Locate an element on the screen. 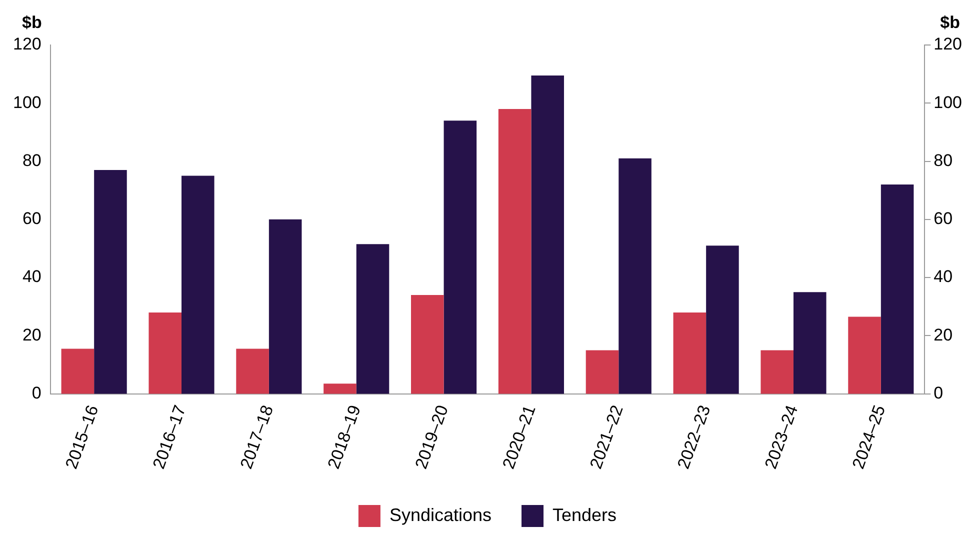 This screenshot has height=537, width=975. y-tick-label: 100 is located at coordinates (27, 102).